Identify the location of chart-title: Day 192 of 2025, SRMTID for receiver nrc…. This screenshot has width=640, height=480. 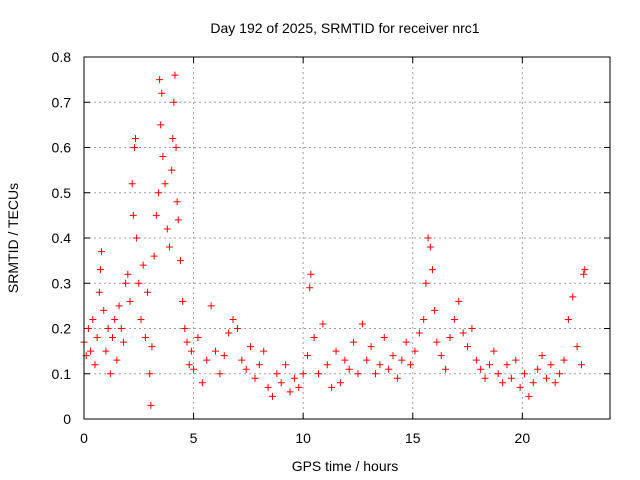
(344, 28).